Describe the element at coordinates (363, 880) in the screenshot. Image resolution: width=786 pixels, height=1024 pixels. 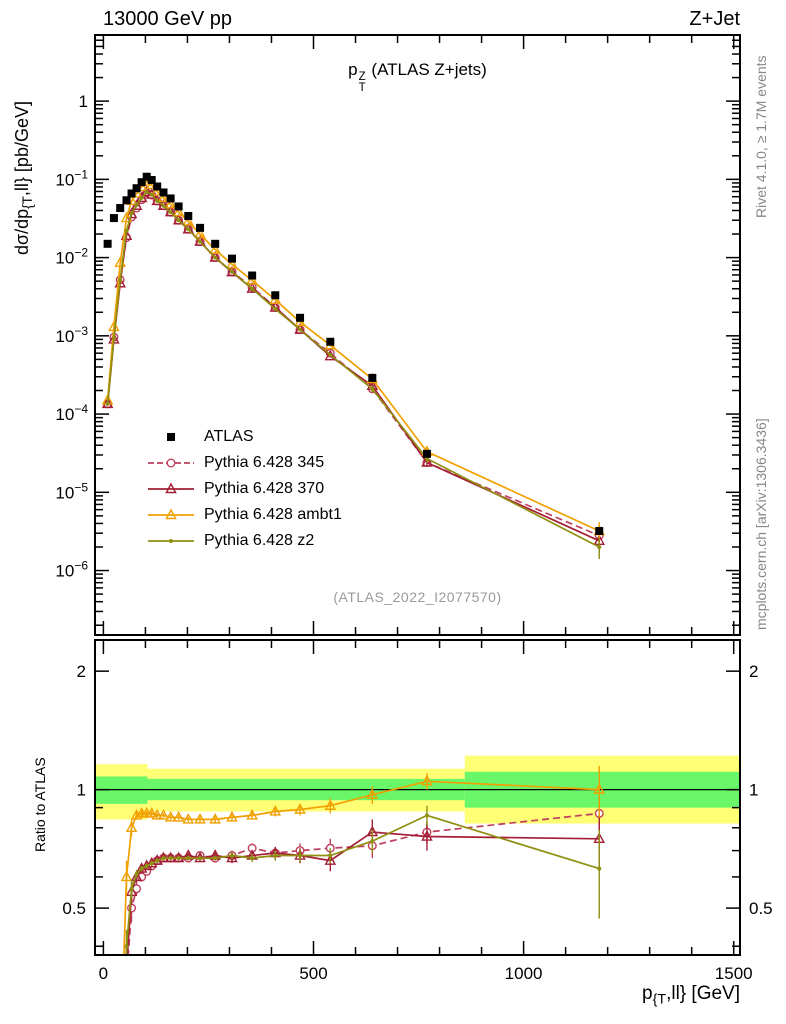
I see `ratio-series-pythia-6-428-z2` at that location.